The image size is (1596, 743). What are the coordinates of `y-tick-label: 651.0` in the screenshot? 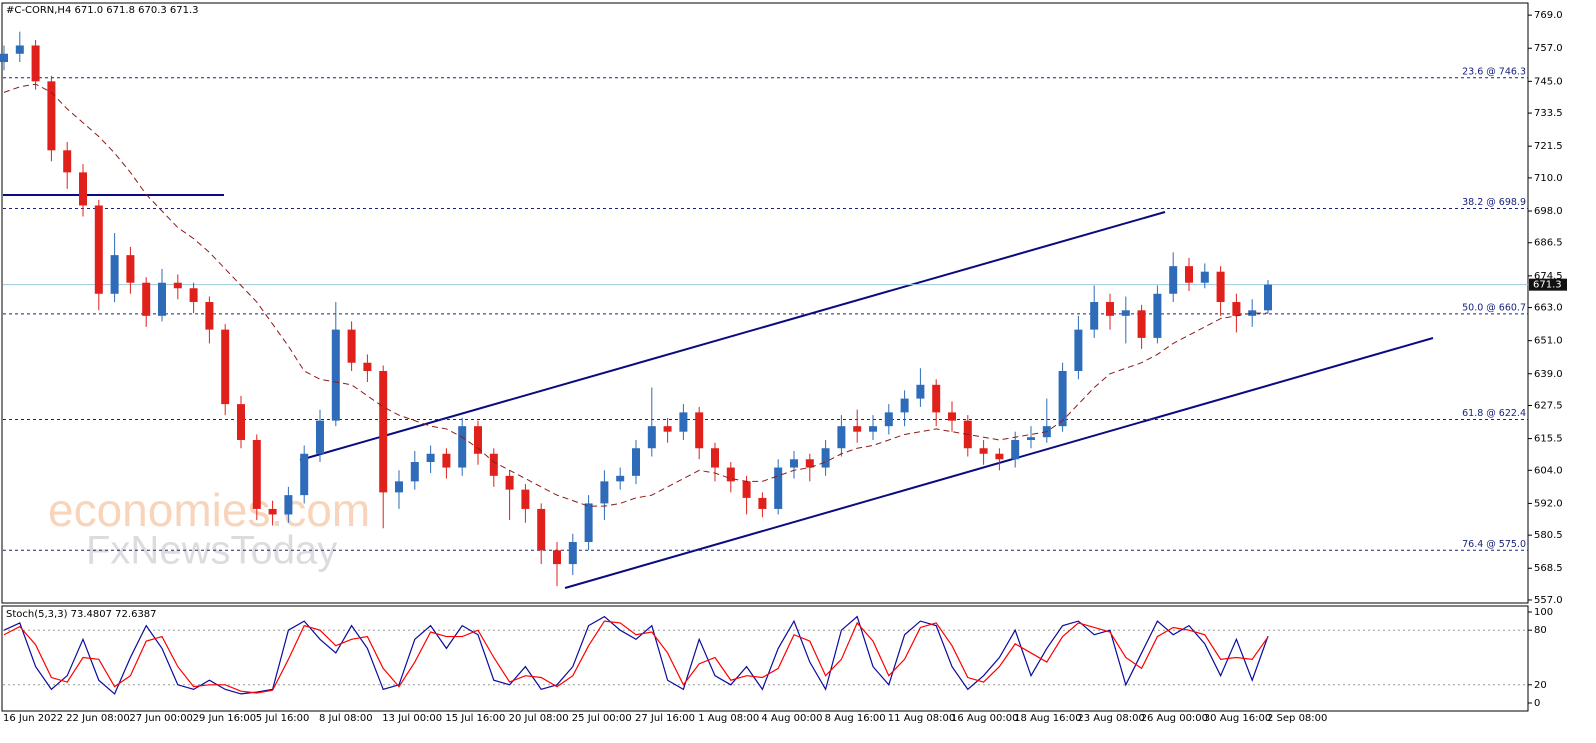 It's located at (1548, 341).